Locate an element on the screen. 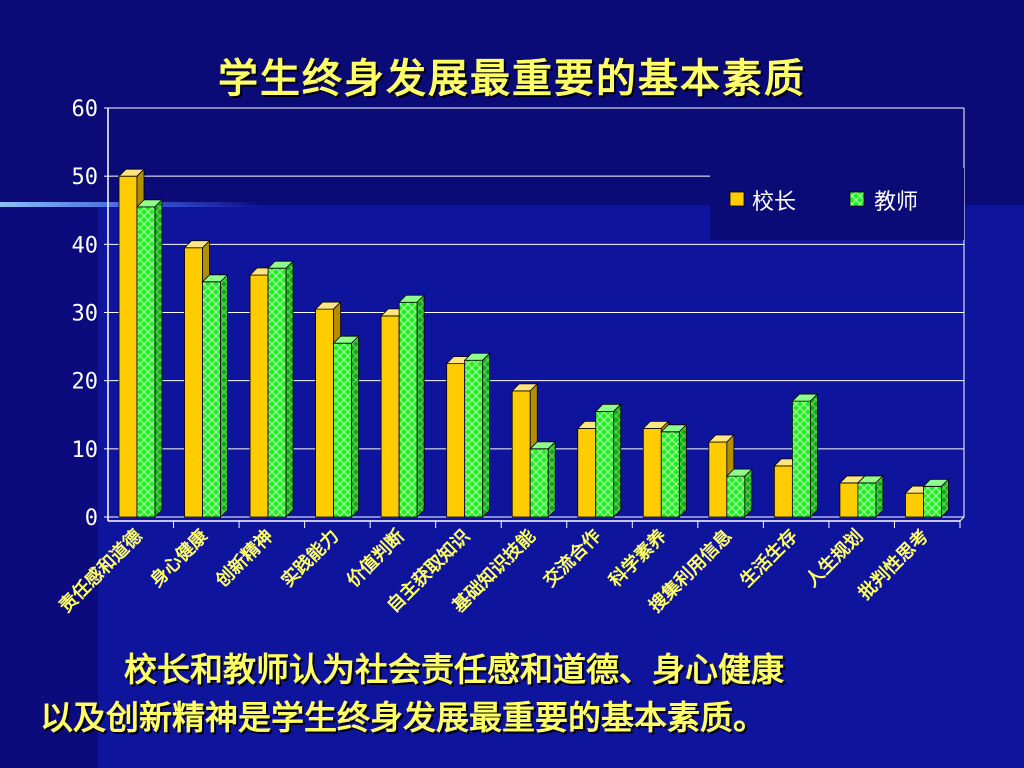 The height and width of the screenshot is (768, 1024). x-tick-label: 价值判断 is located at coordinates (375, 558).